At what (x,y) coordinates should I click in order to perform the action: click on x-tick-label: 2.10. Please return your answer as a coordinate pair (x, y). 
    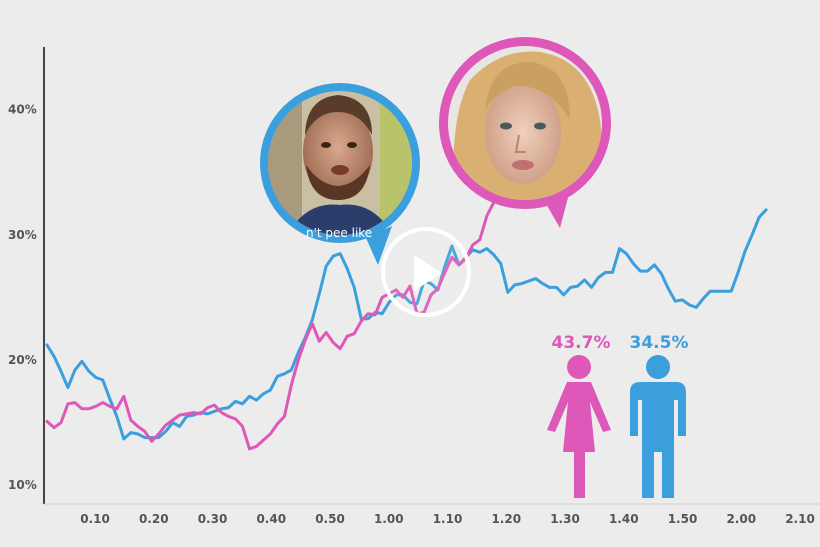
    Looking at the image, I should click on (800, 519).